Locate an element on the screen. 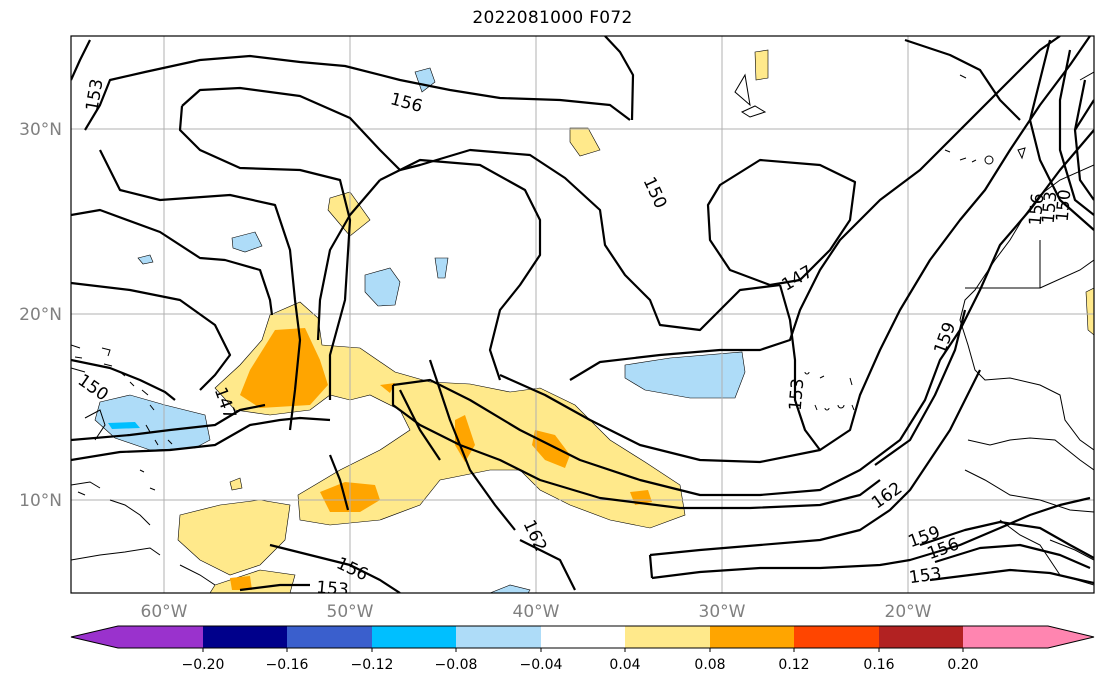  x-tick-label: 20°W is located at coordinates (908, 612).